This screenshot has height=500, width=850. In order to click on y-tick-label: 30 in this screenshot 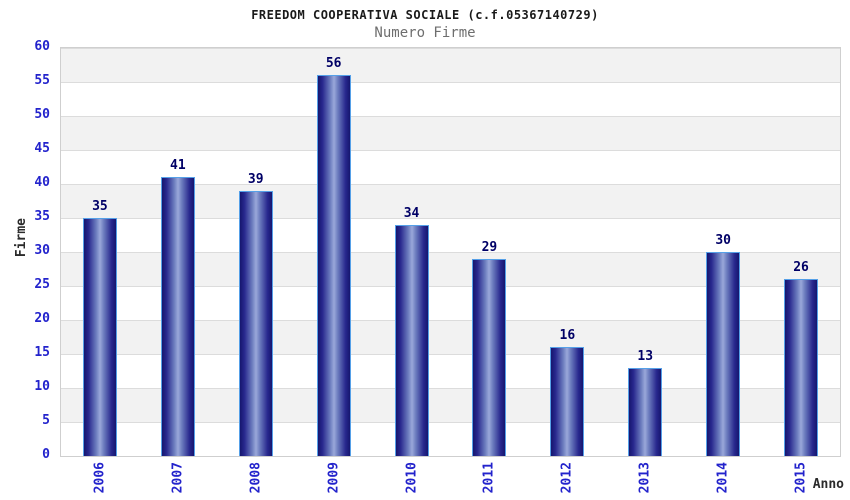, I will do `click(42, 250)`.